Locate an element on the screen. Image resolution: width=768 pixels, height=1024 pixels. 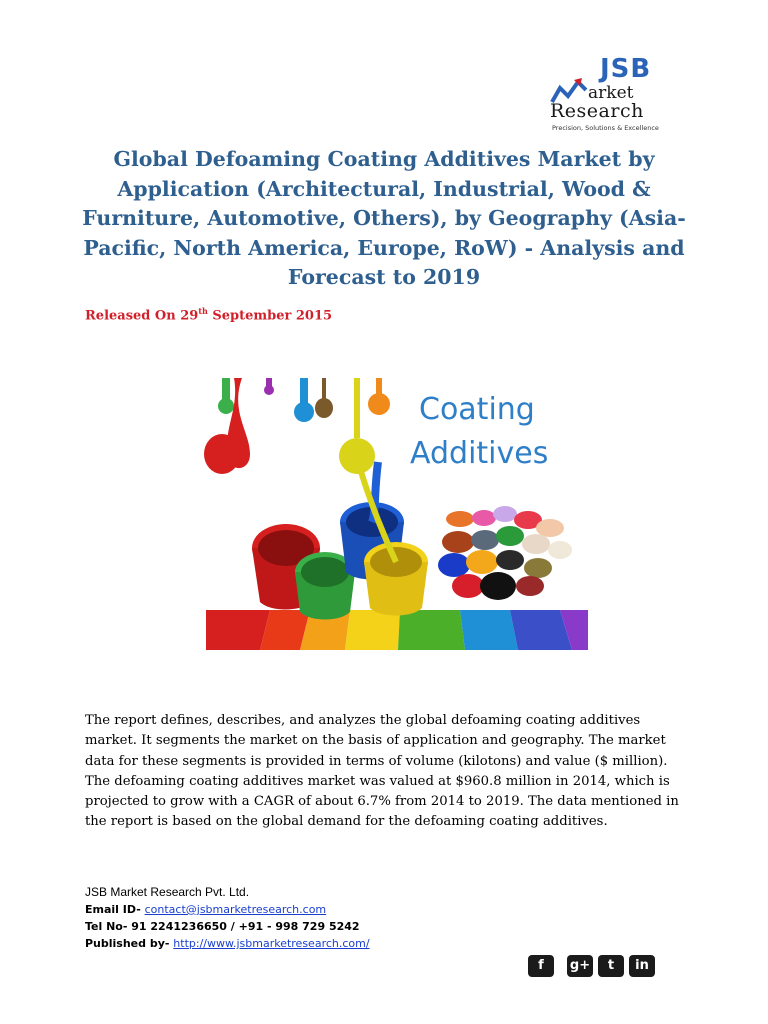
linkedin-icon: in is located at coordinates (642, 966).